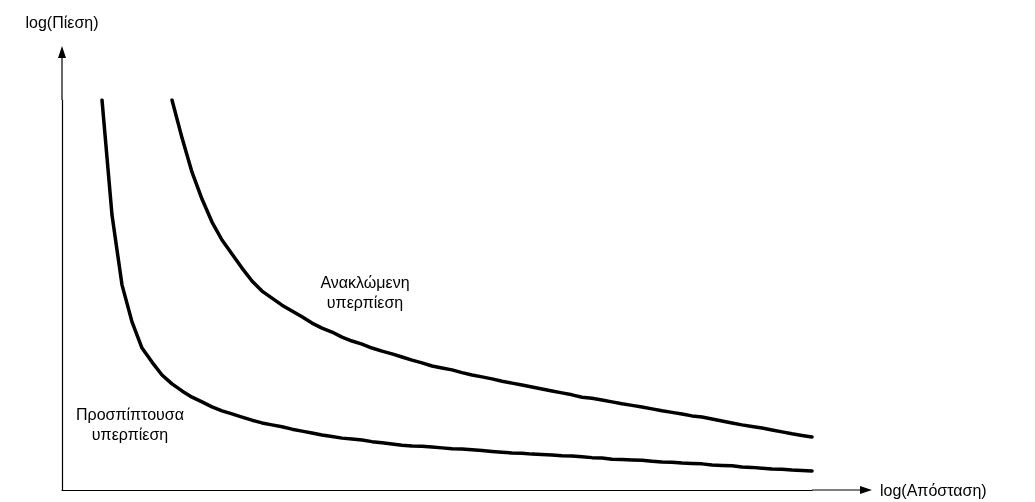 This screenshot has width=1035, height=502. Describe the element at coordinates (365, 292) in the screenshot. I see `series-label: Ανακλώμενη υπερπίεση` at that location.